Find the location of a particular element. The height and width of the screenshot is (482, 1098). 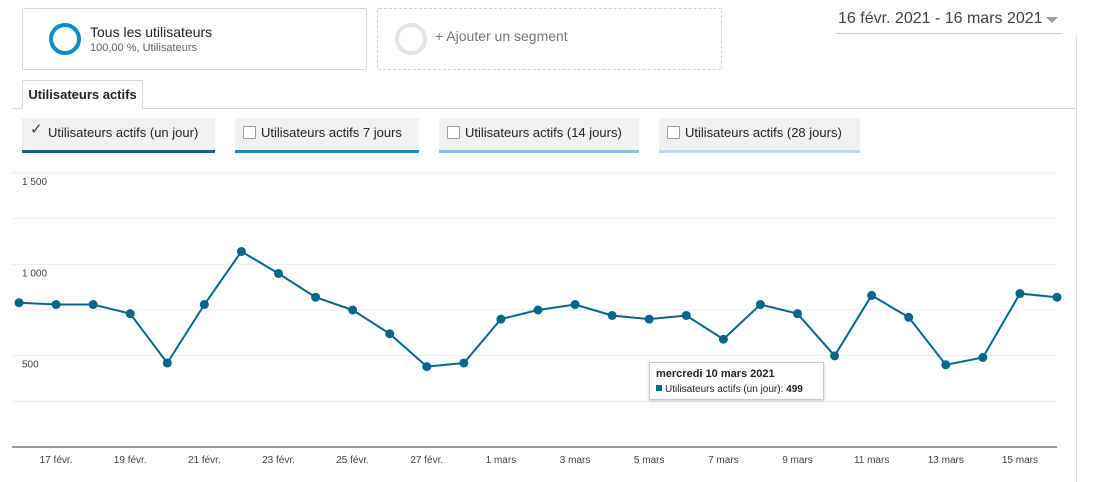

series-swatch is located at coordinates (659, 388).